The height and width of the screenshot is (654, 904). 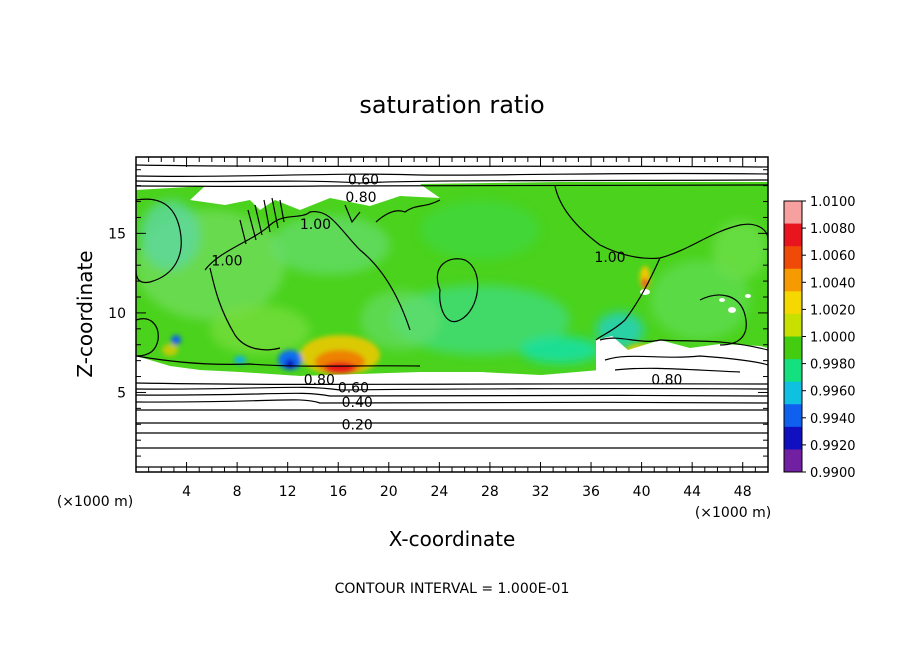 What do you see at coordinates (121, 393) in the screenshot?
I see `y-tick-label: 5` at bounding box center [121, 393].